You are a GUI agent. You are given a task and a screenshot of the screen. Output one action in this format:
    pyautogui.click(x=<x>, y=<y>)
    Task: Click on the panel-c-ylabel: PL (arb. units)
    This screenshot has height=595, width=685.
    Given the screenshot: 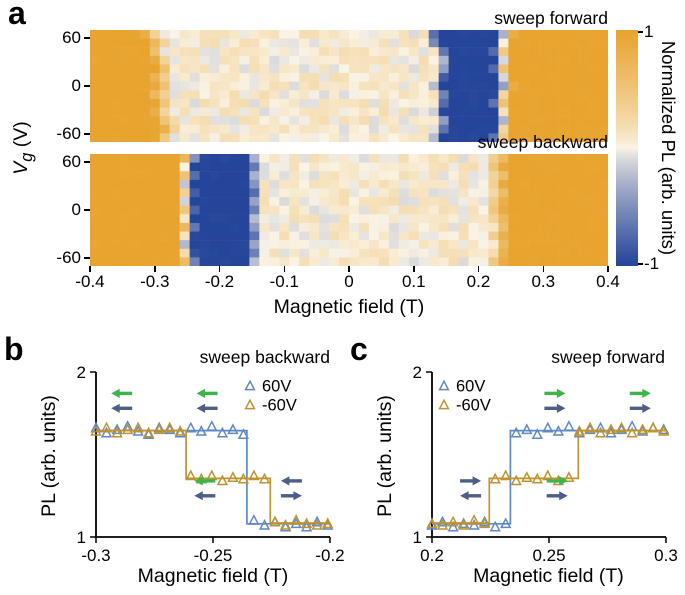 What is the action you would take?
    pyautogui.click(x=385, y=456)
    